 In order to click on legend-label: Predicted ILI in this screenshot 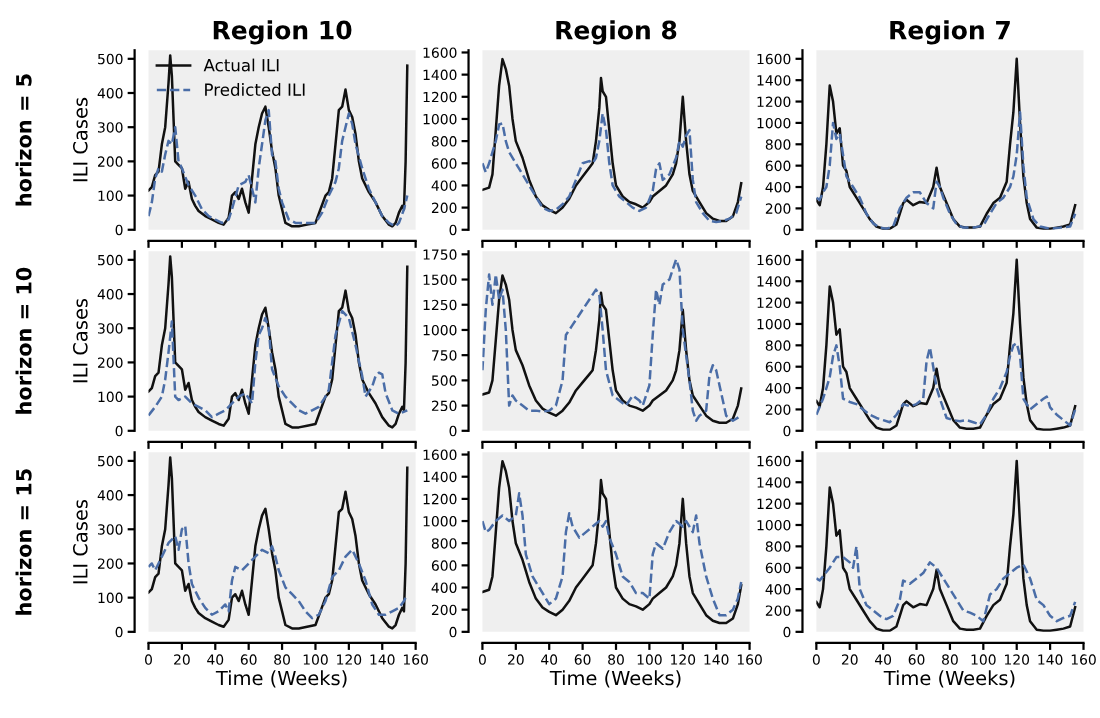, I will do `click(255, 89)`.